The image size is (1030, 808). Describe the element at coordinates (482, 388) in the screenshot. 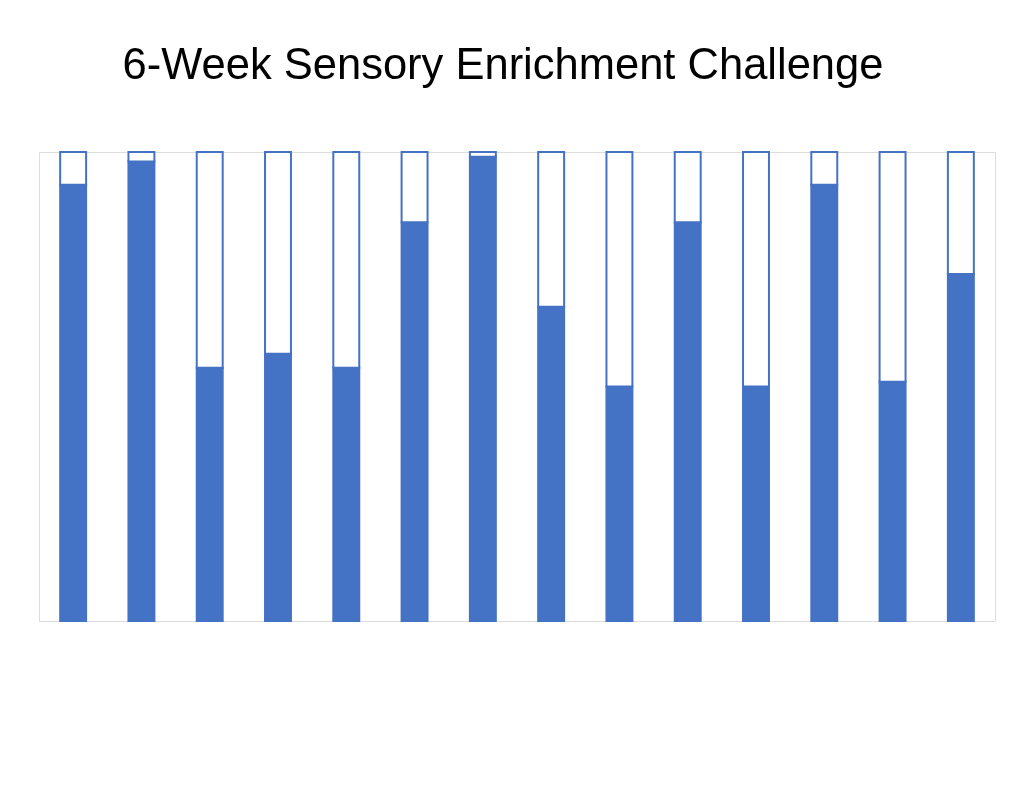

I see `bar` at that location.